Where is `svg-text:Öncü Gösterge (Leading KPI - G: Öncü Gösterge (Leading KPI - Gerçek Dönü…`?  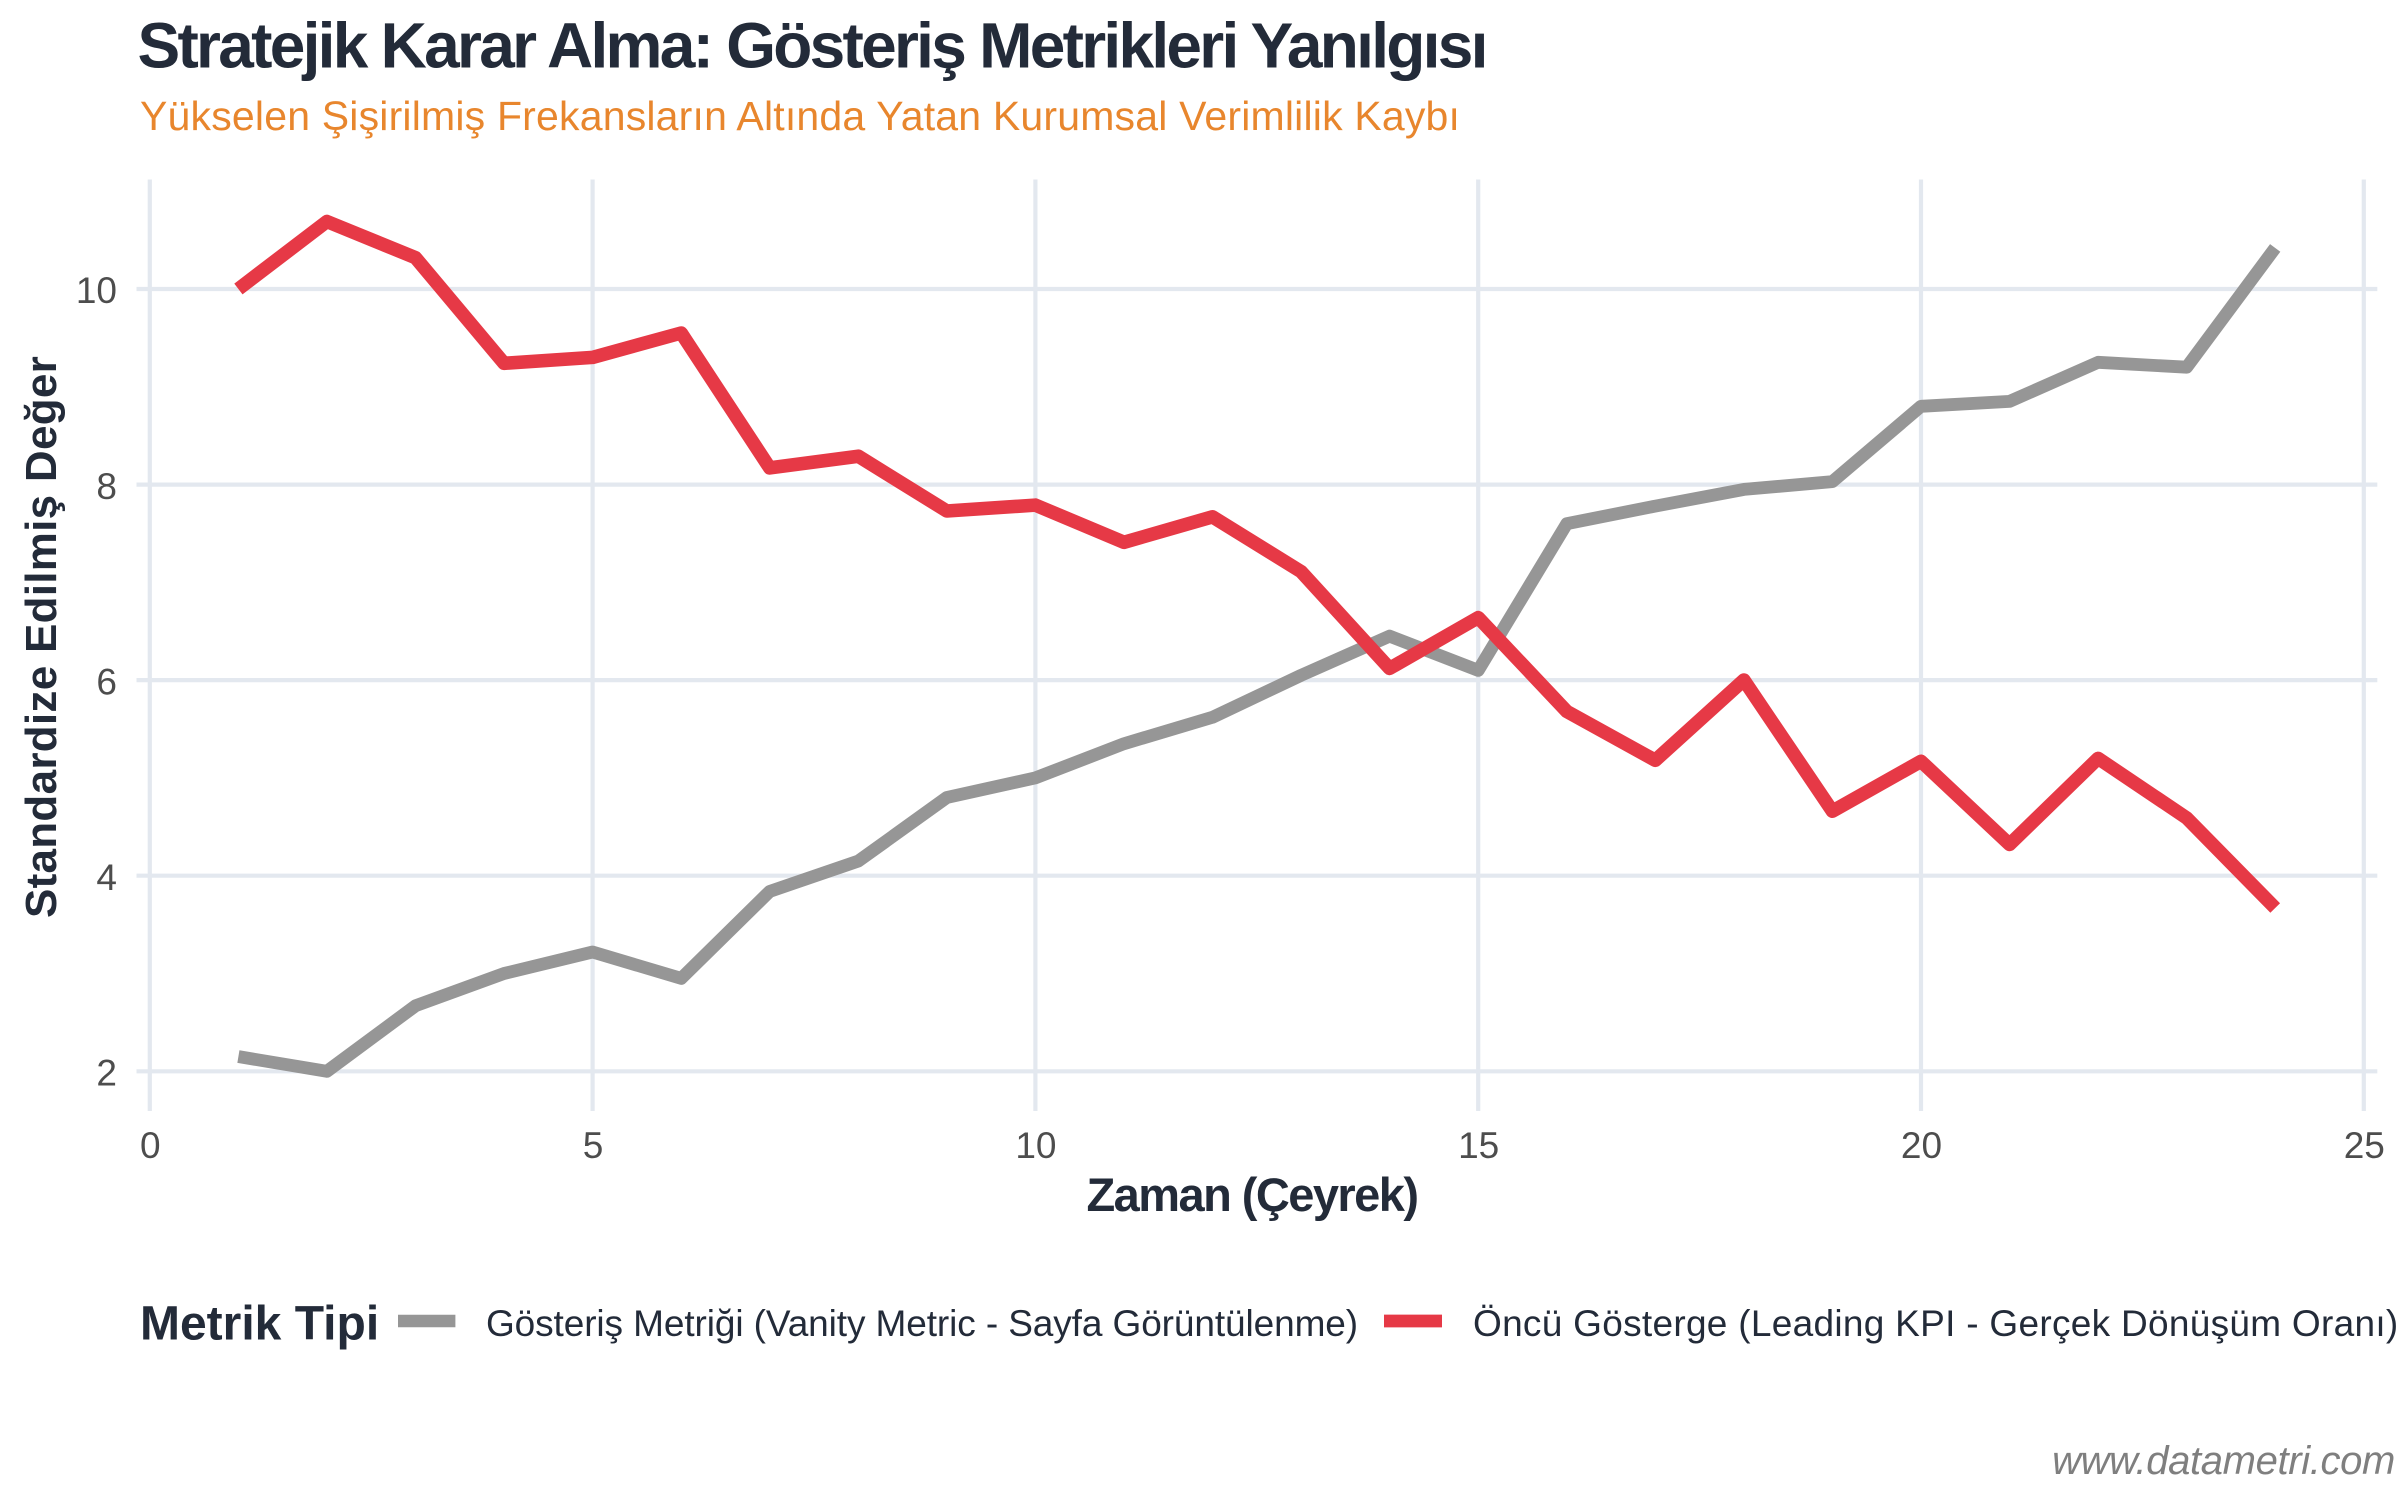
svg-text:Öncü Gösterge (Leading KPI - G: Öncü Gösterge (Leading KPI - Gerçek Dönü… is located at coordinates (1936, 1323).